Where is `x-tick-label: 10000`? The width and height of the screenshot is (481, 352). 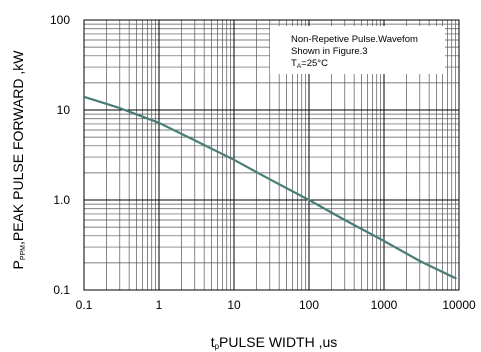 x-tick-label: 10000 is located at coordinates (459, 305).